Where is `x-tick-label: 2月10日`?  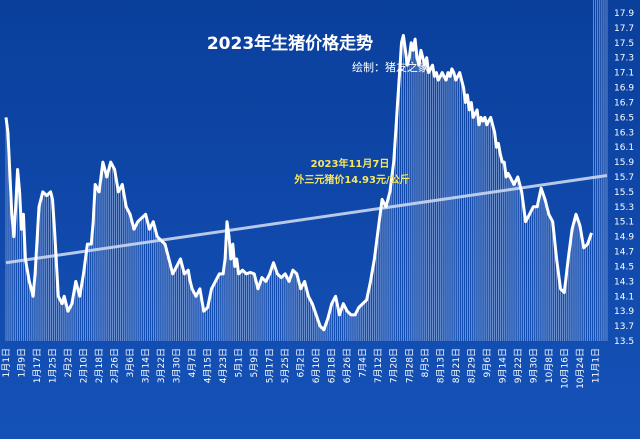
x-tick-label: 2月10日 is located at coordinates (84, 365).